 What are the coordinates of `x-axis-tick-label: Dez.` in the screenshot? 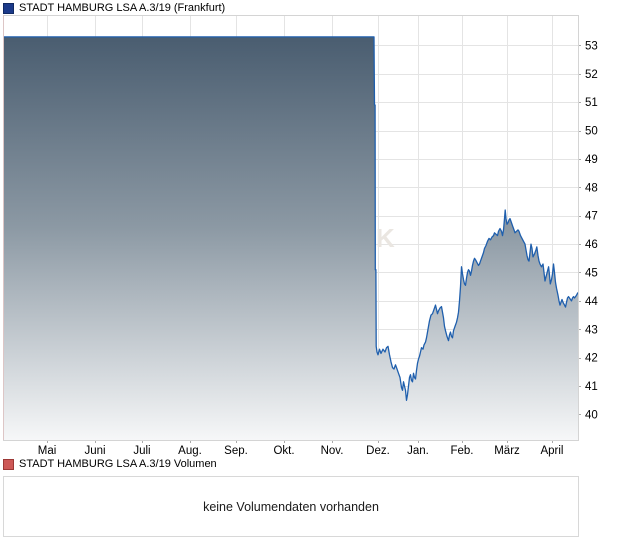 It's located at (378, 451).